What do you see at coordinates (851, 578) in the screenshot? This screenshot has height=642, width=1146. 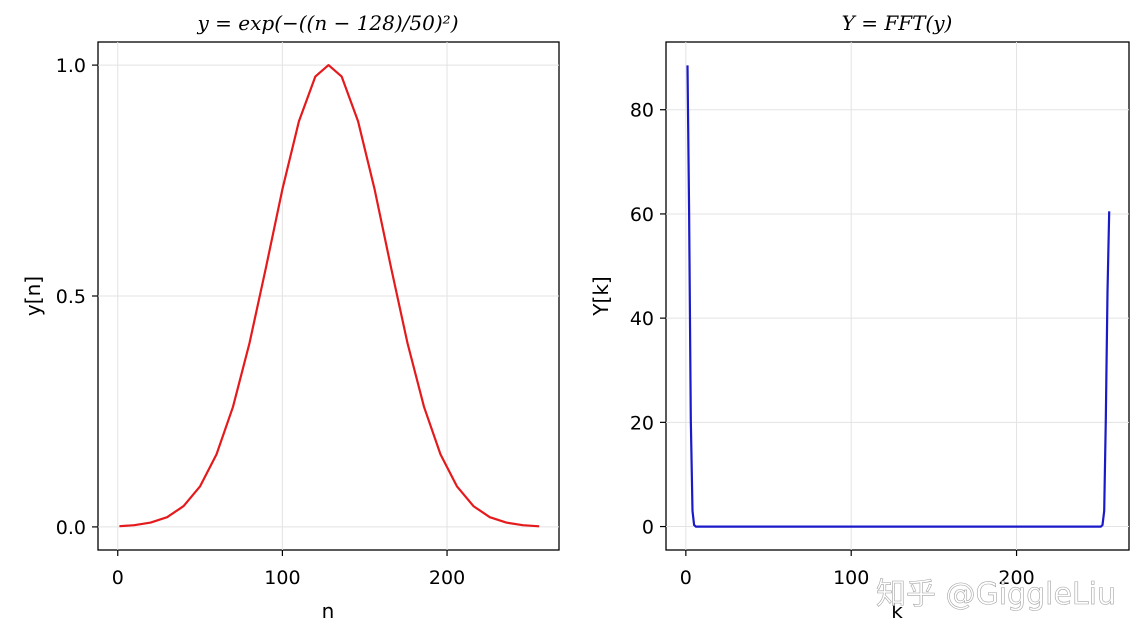 I see `right-x-tick-label: 100` at bounding box center [851, 578].